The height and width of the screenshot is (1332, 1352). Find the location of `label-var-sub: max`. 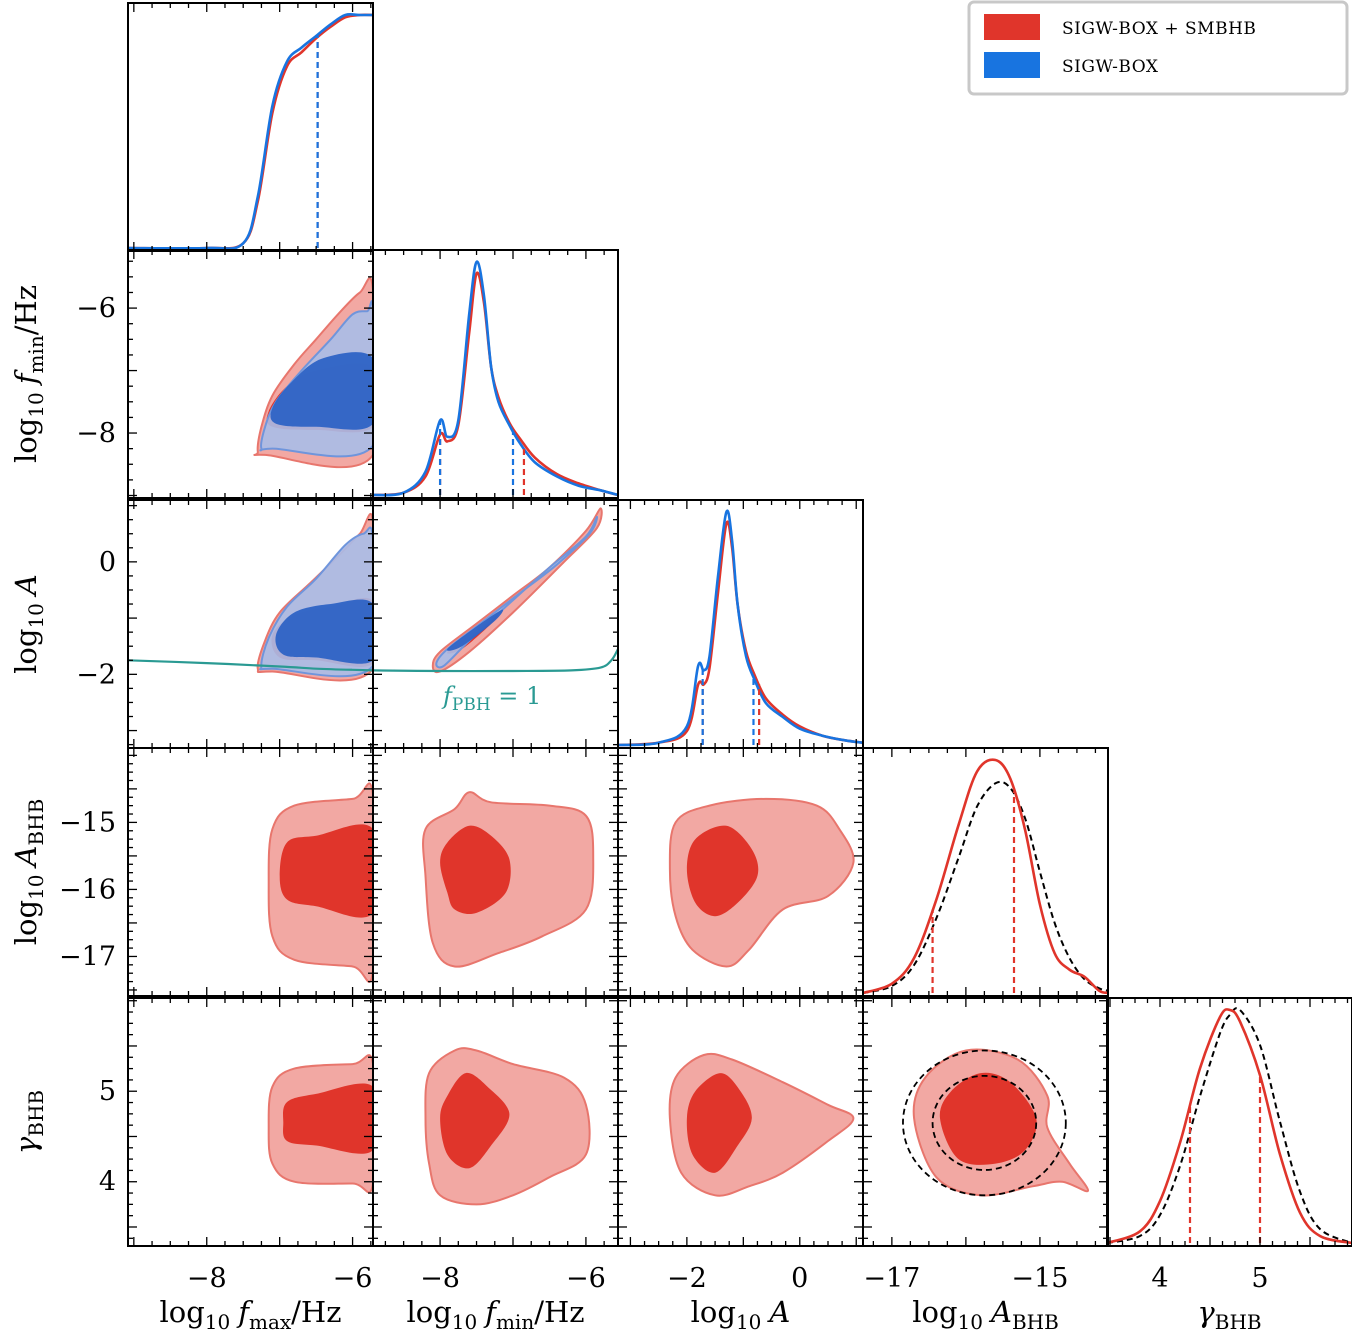

label-var-sub: max is located at coordinates (270, 1321).